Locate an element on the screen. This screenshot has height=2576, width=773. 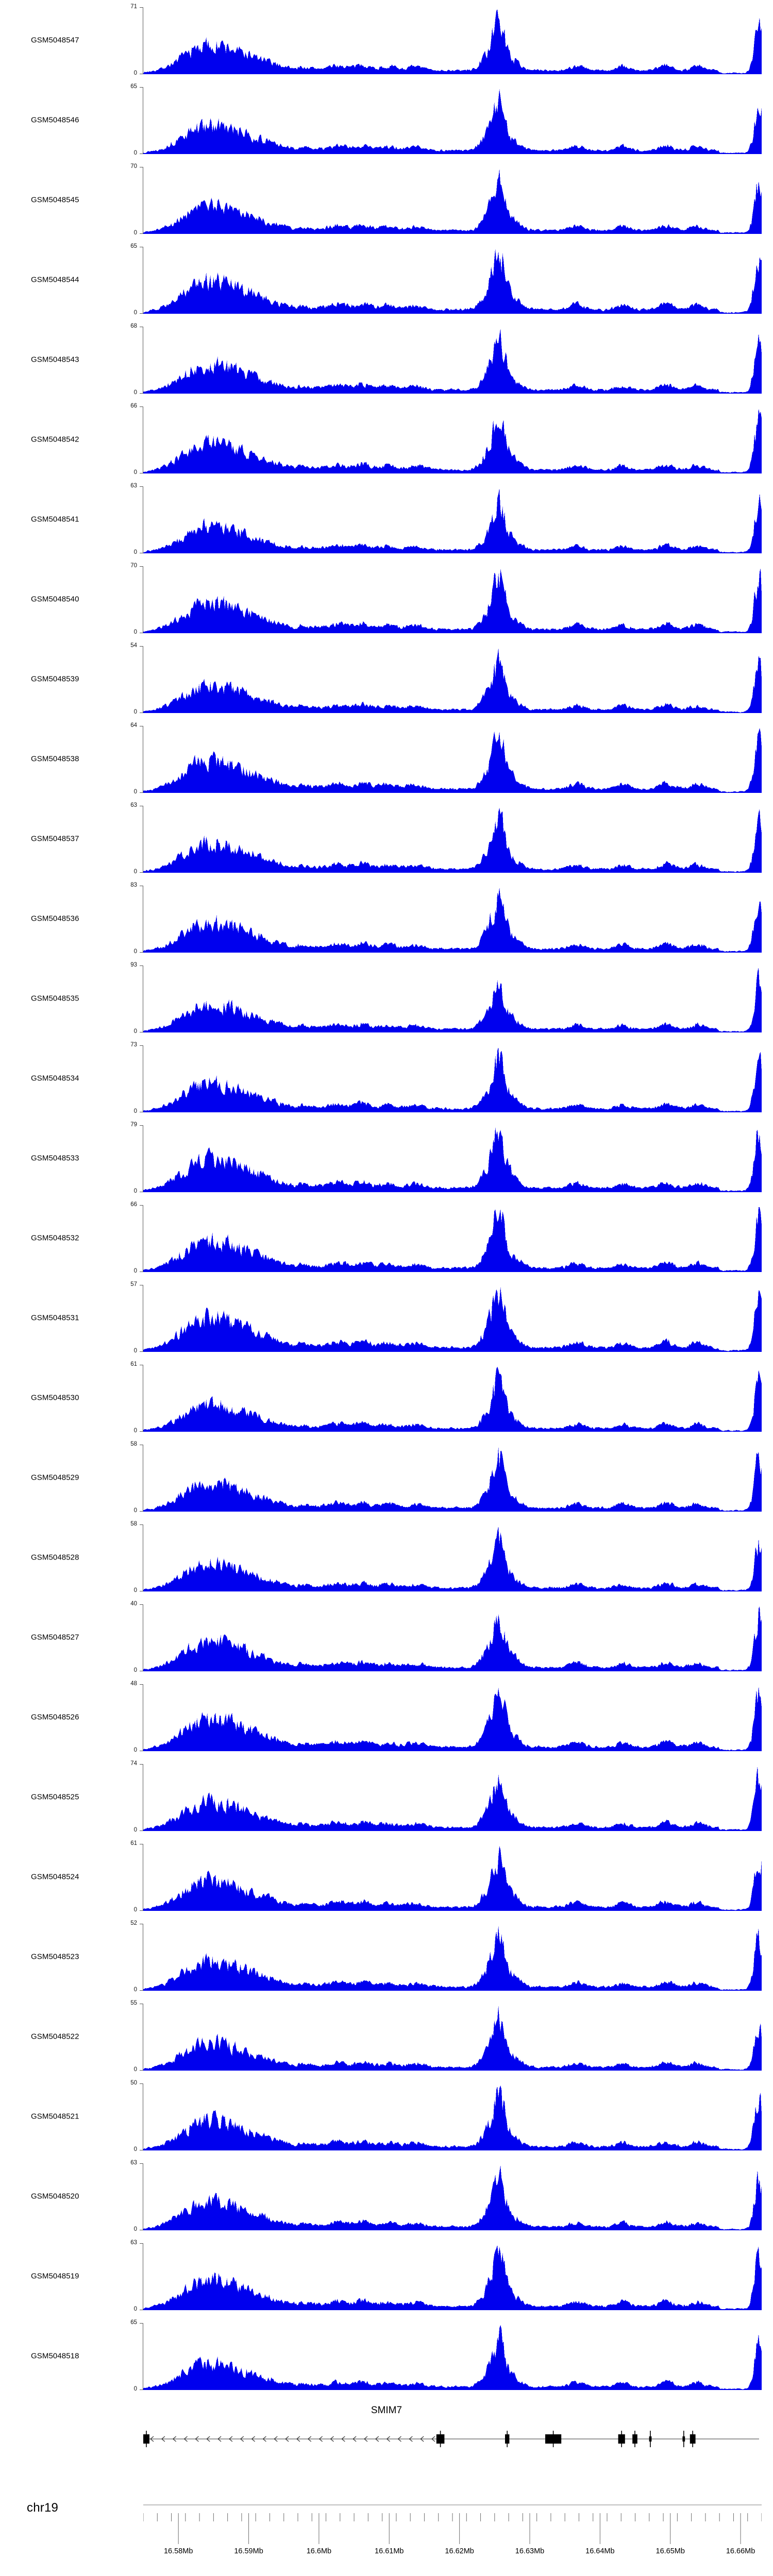
y-axis-max-label: 61 is located at coordinates (133, 1843).